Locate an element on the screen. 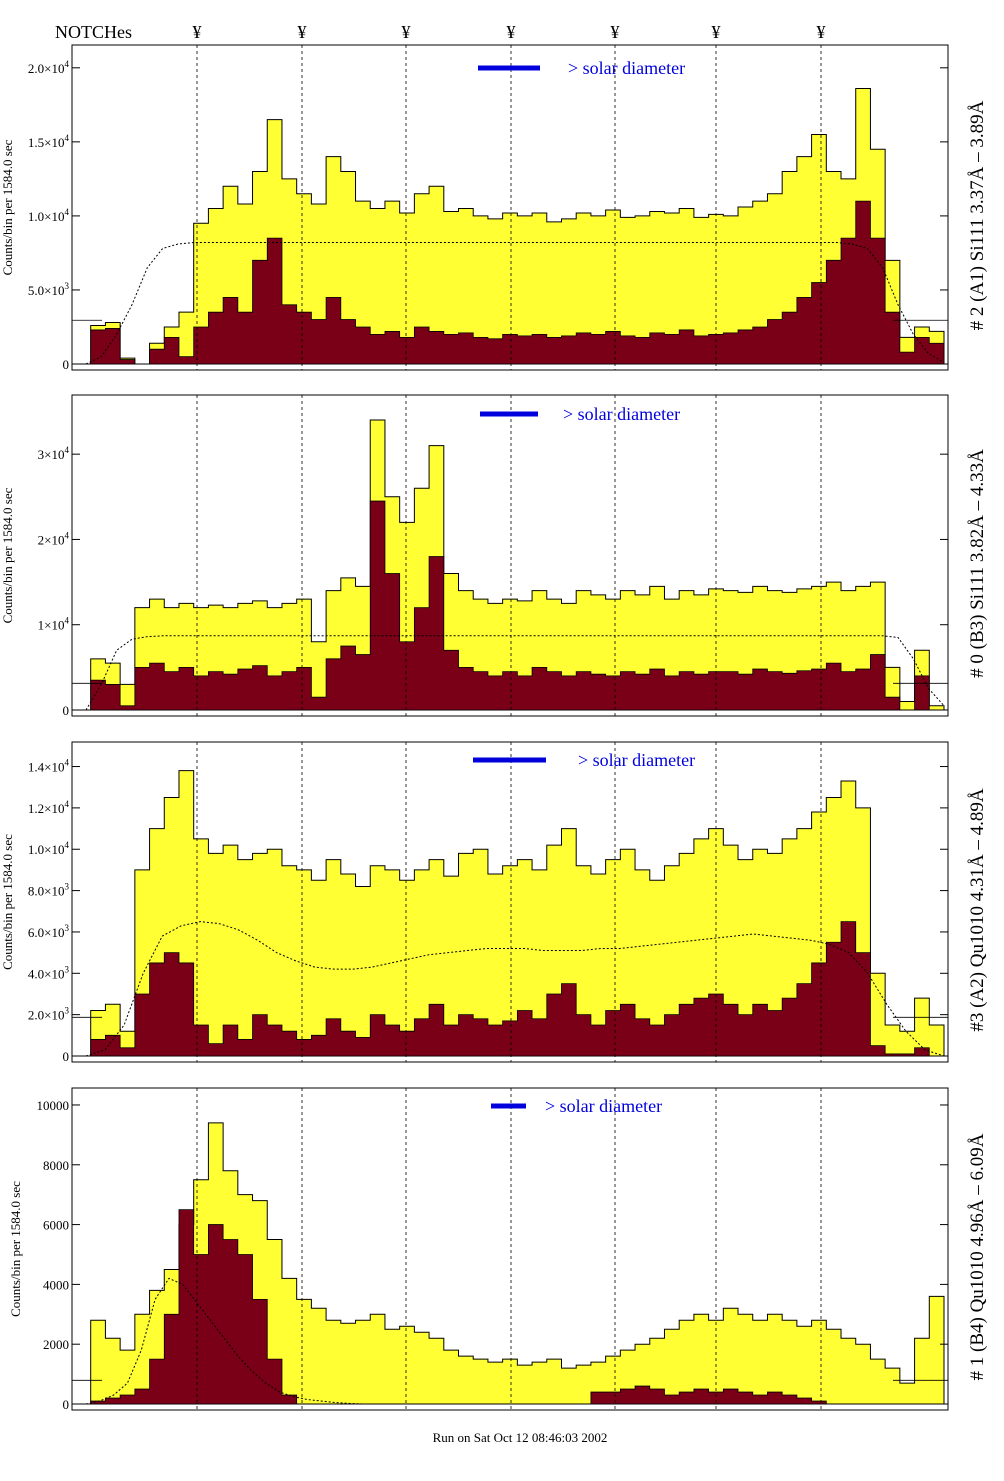  panel-channel-label: # 2 (A1) Si111 3.37Å – 3.89Å is located at coordinates (977, 215).